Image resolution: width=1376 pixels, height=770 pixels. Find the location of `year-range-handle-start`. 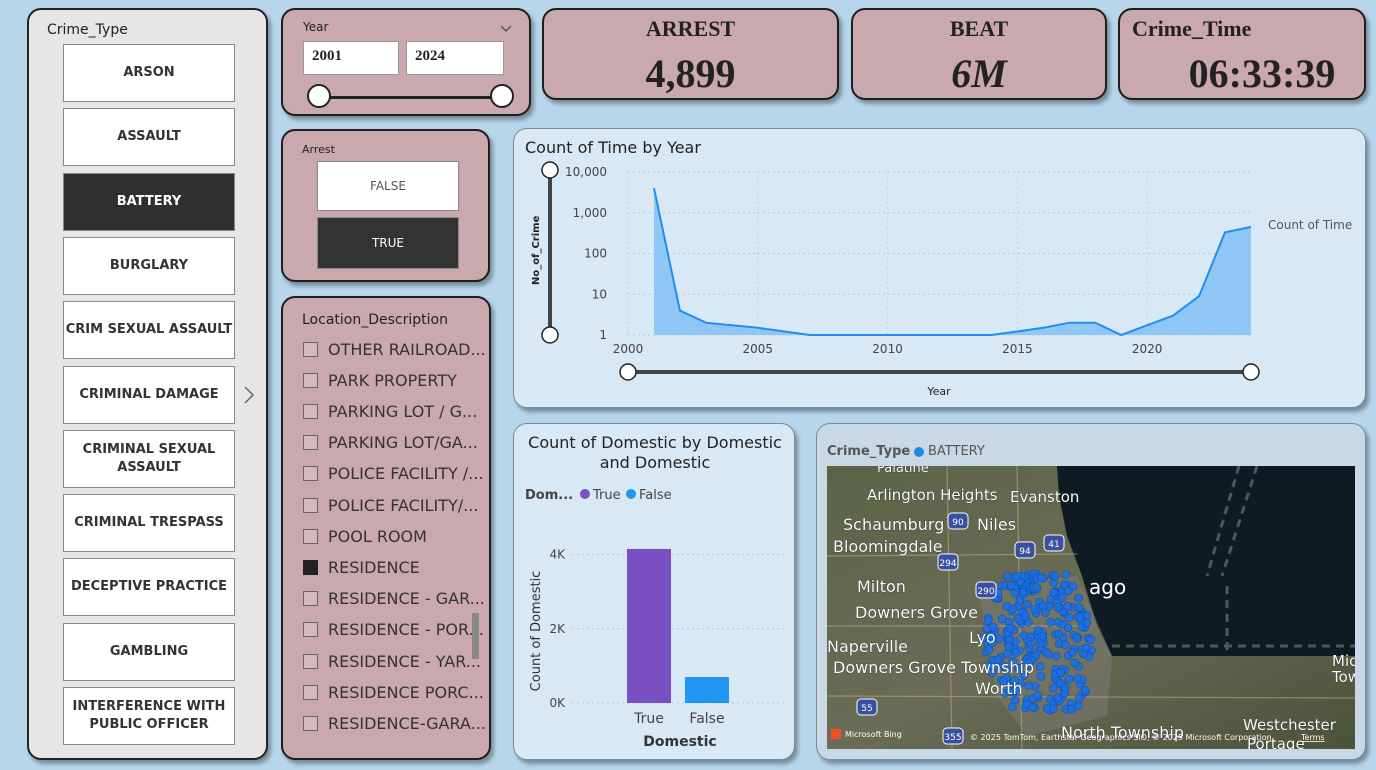

year-range-handle-start is located at coordinates (319, 96).